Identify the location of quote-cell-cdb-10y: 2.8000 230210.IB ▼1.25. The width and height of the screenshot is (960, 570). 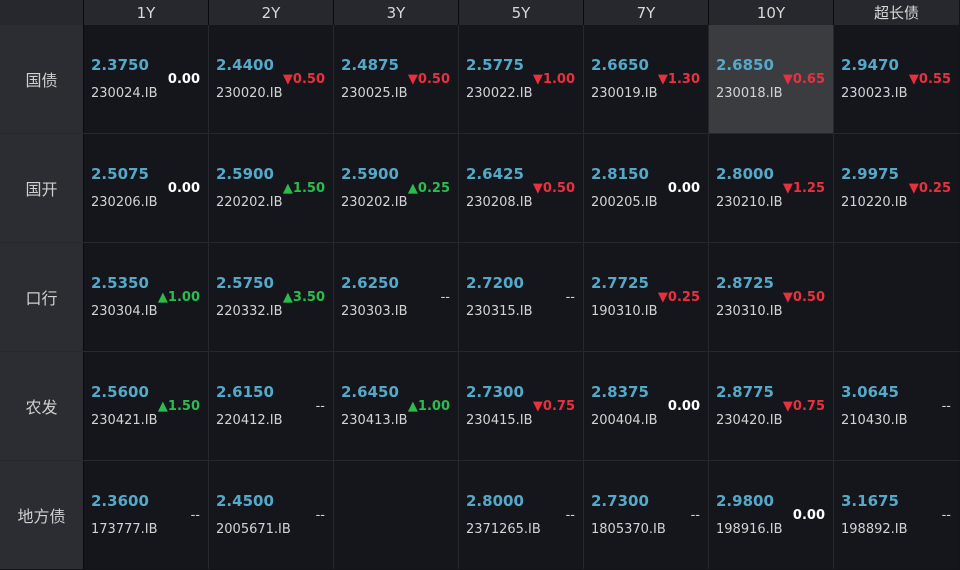
(771, 188).